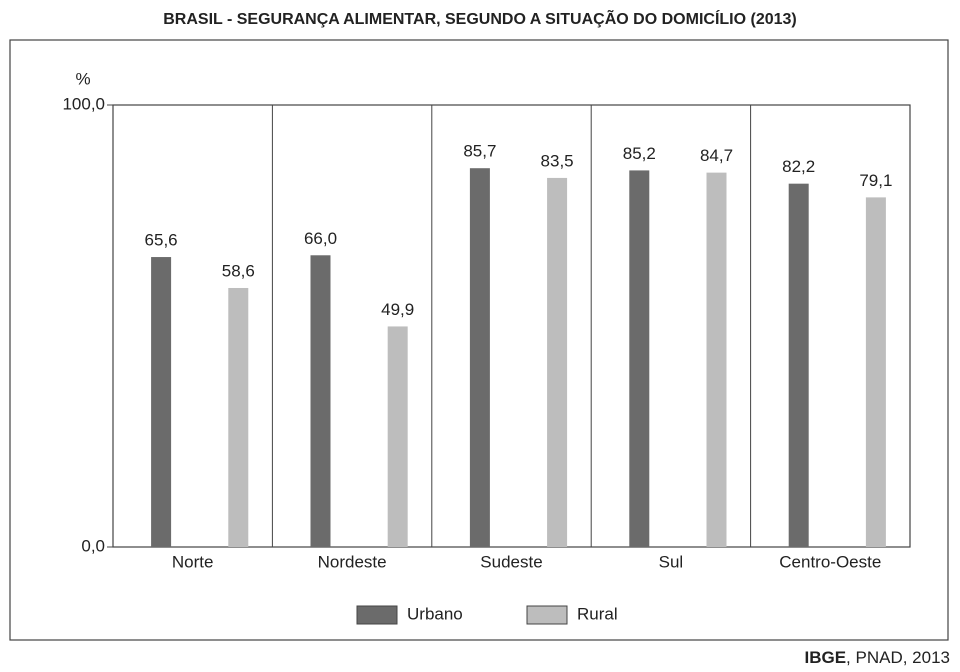 Image resolution: width=960 pixels, height=672 pixels. What do you see at coordinates (511, 561) in the screenshot?
I see `x-tick-label: Sudeste` at bounding box center [511, 561].